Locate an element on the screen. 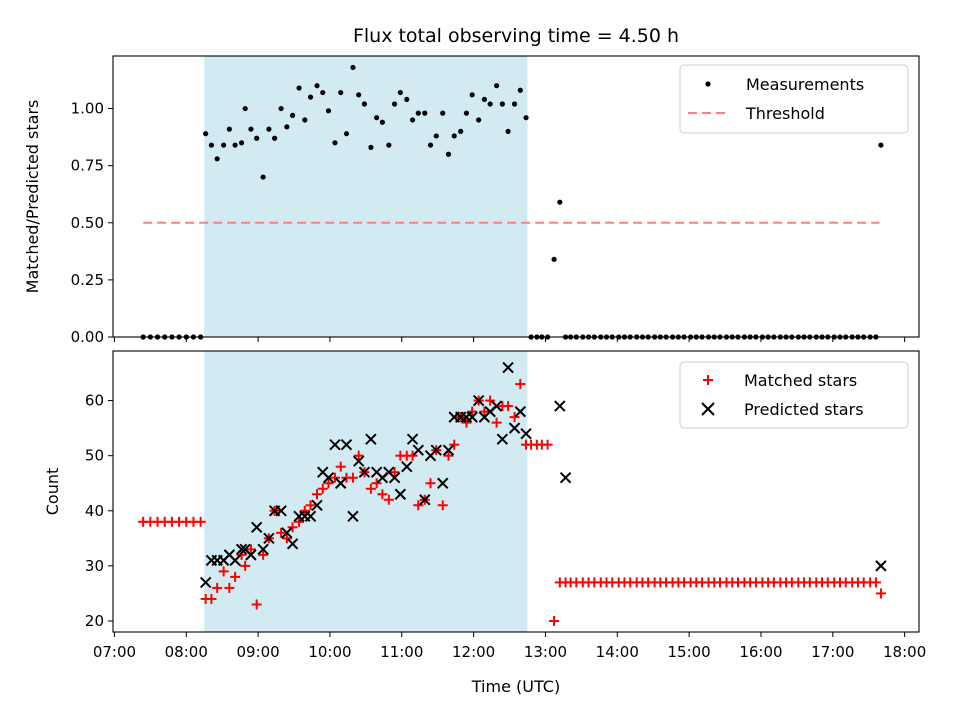  legend-measurement-marker is located at coordinates (708, 84).